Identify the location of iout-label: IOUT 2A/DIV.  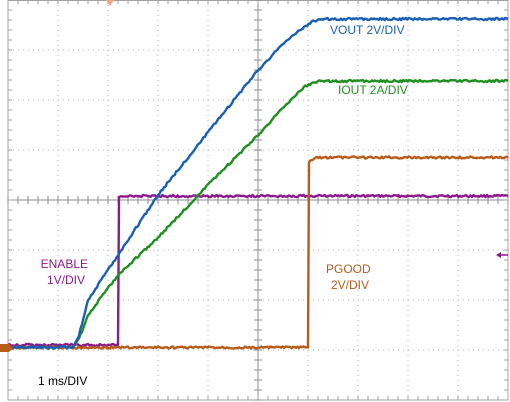
(373, 90).